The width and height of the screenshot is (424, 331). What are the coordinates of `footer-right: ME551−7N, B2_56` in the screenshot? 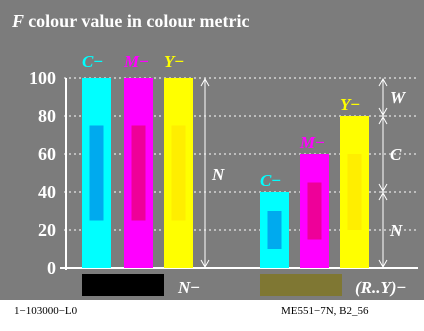 It's located at (325, 311).